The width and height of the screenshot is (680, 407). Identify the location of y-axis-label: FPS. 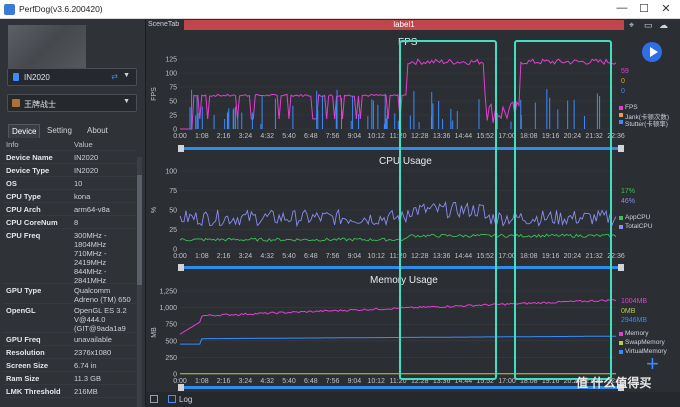
(154, 94).